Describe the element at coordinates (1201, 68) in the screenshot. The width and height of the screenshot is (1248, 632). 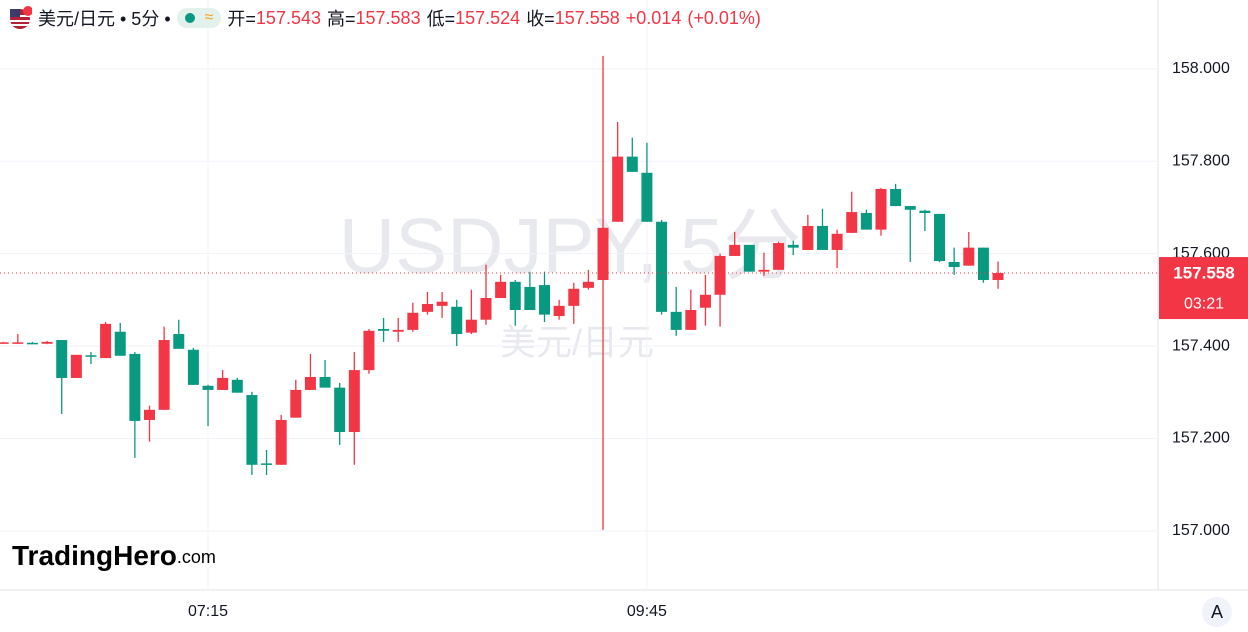
I see `y-tick-label: 158.000` at that location.